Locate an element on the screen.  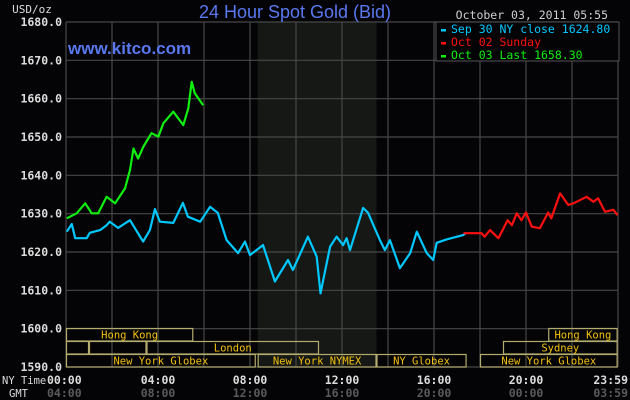
y-tick-label: 1600.0 is located at coordinates (41, 329).